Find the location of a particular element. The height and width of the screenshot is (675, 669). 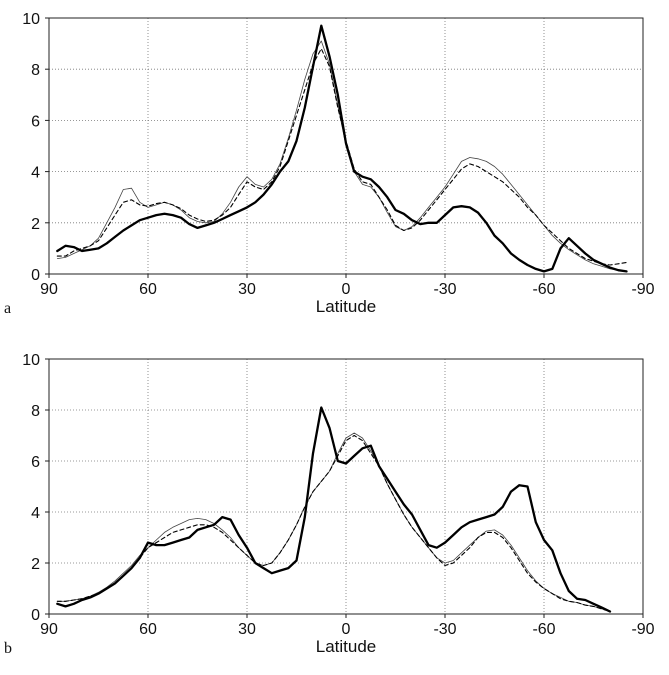

panel-label: a is located at coordinates (7, 308).